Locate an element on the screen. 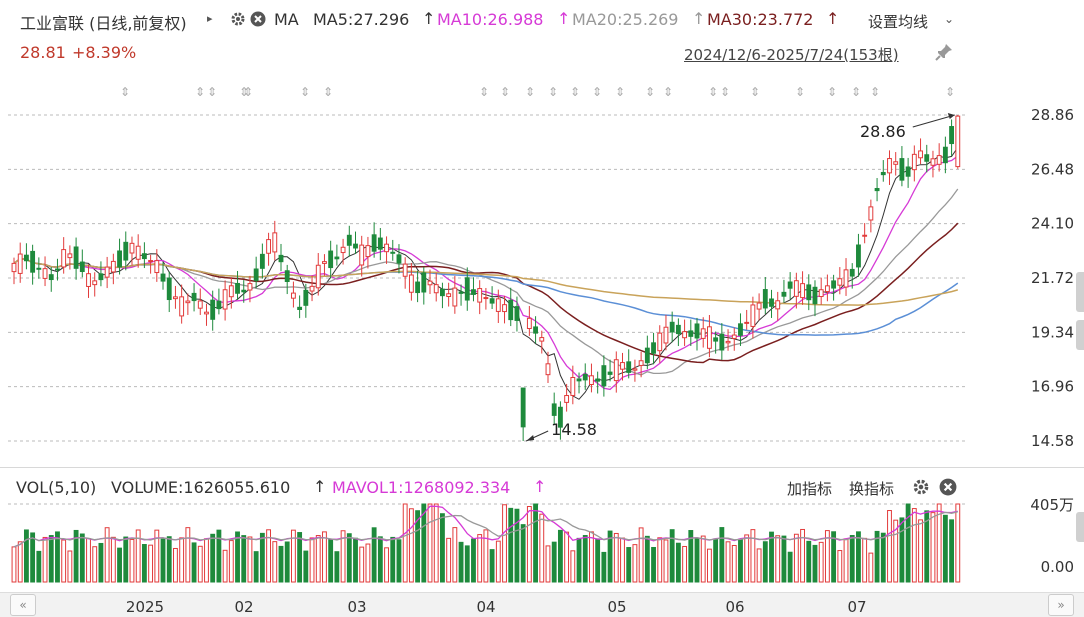 The height and width of the screenshot is (617, 1084). scroll-left-button: « is located at coordinates (23, 605).